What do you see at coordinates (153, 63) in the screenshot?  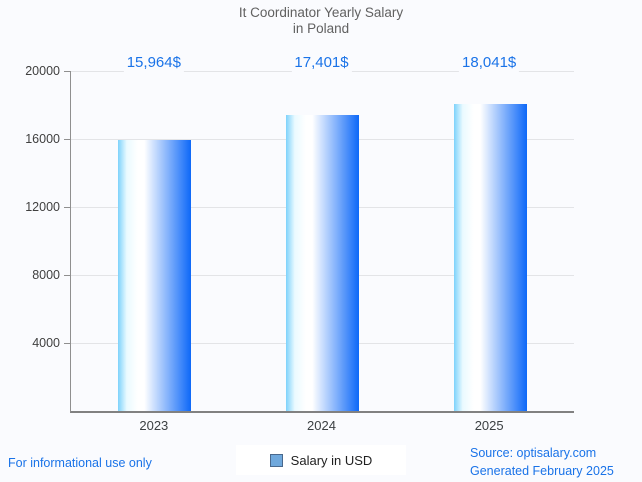 I see `bar-value-label-2023: 15,964$` at bounding box center [153, 63].